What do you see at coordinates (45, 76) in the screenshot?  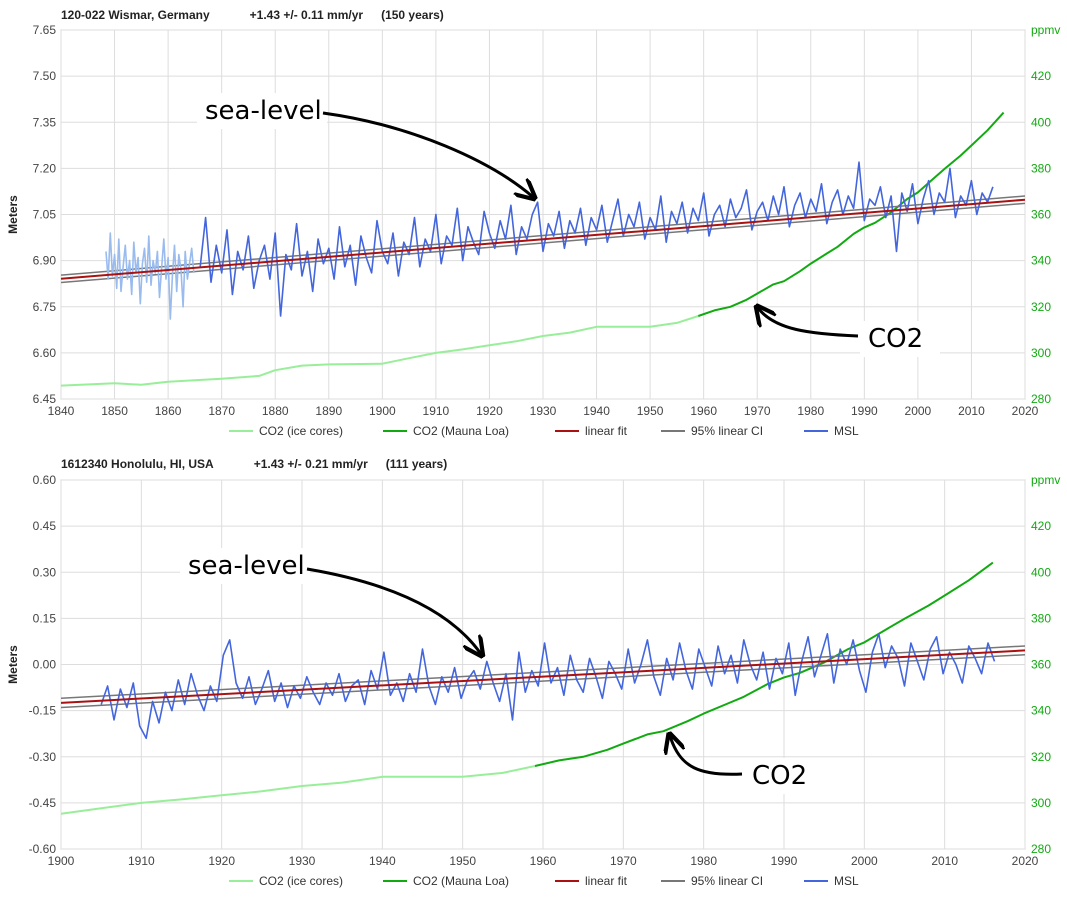 I see `y-tick-label: 7.50` at bounding box center [45, 76].